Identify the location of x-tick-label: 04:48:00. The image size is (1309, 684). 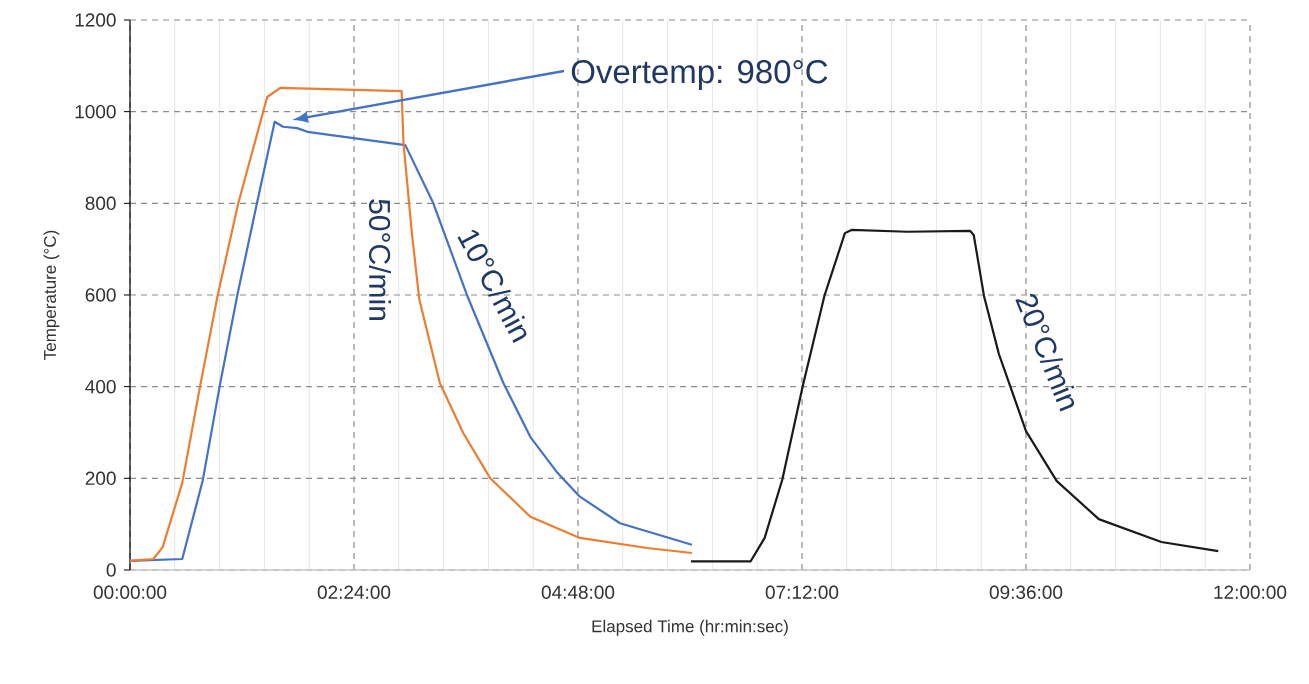
(578, 592).